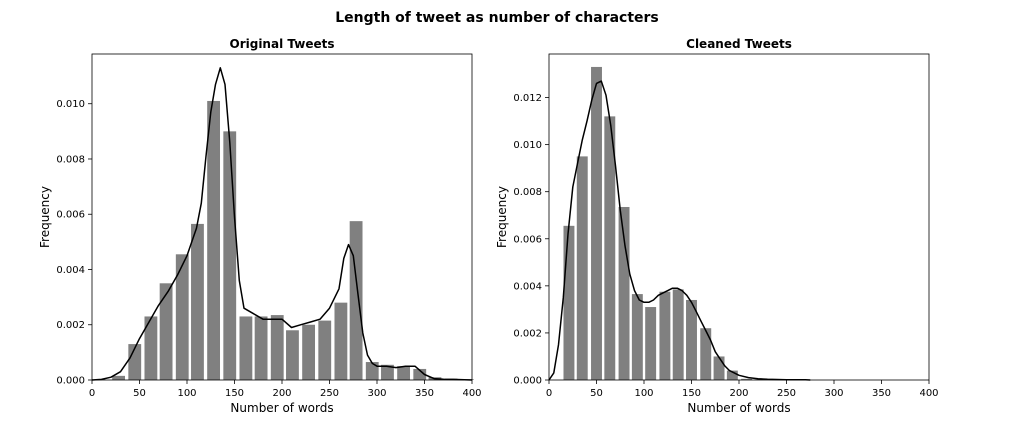 The width and height of the screenshot is (1035, 430). Describe the element at coordinates (282, 44) in the screenshot. I see `subplot-title: Original Tweets` at that location.